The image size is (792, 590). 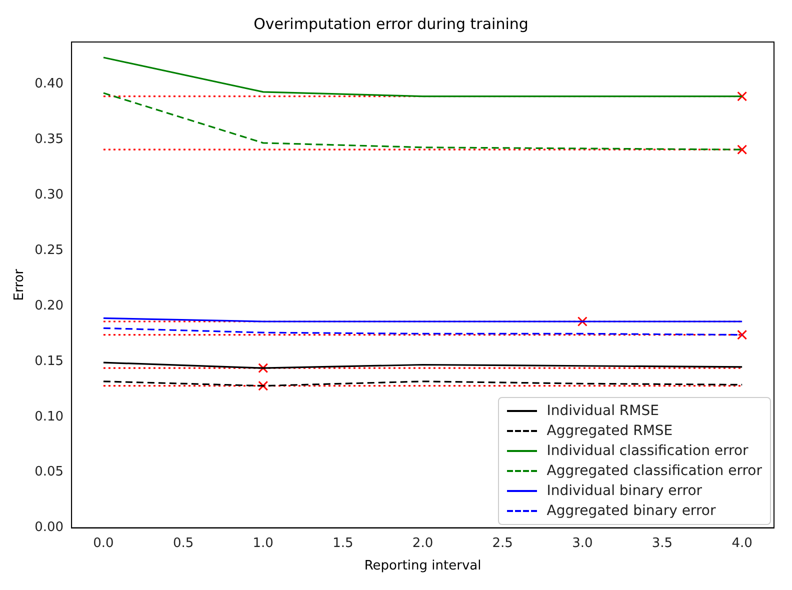 I want to click on x-tick-label: 0.0, so click(x=103, y=543).